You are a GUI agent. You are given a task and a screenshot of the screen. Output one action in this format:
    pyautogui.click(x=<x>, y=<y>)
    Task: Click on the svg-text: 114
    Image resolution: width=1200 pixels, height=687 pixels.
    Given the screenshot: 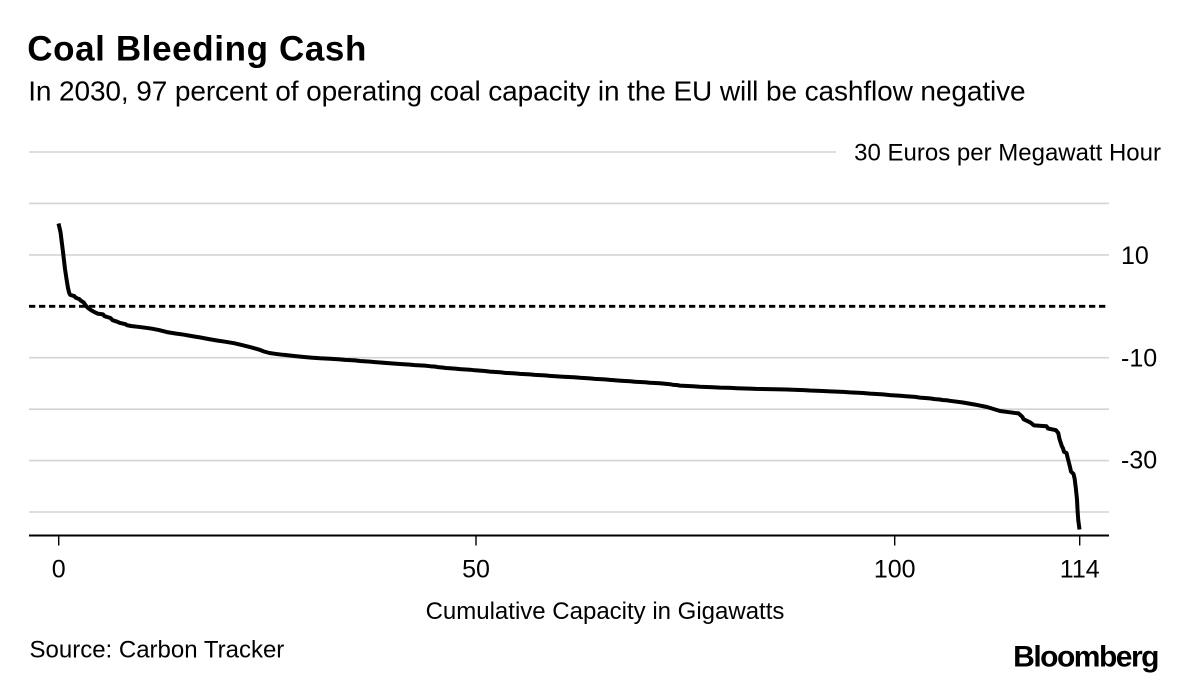 What is the action you would take?
    pyautogui.click(x=1080, y=570)
    